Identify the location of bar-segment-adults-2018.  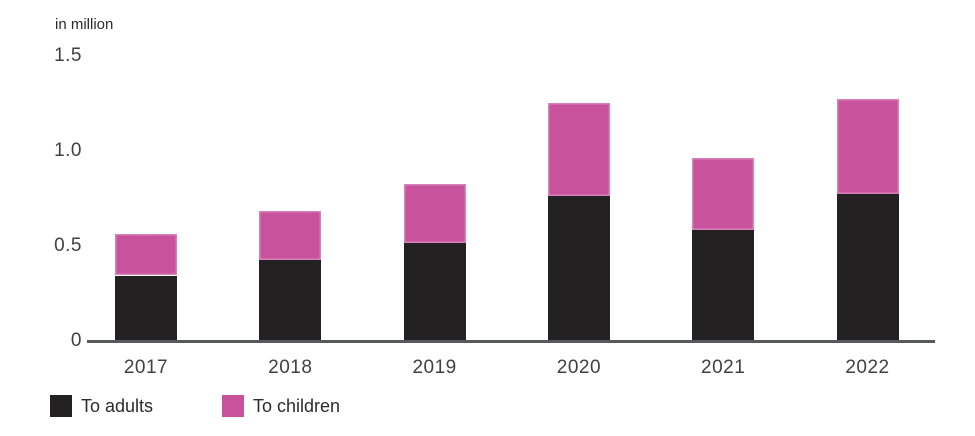
(290, 301).